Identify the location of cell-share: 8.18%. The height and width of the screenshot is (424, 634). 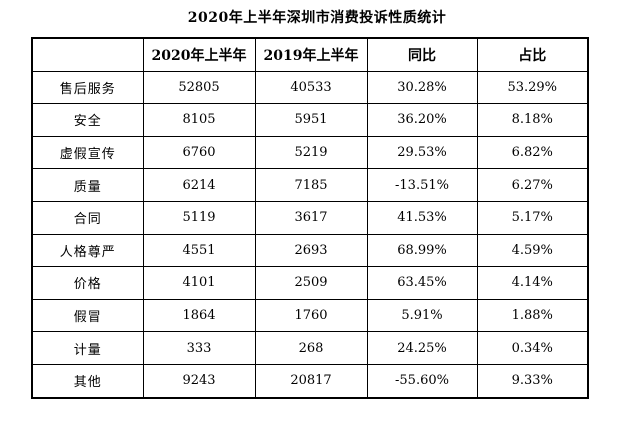
(532, 120).